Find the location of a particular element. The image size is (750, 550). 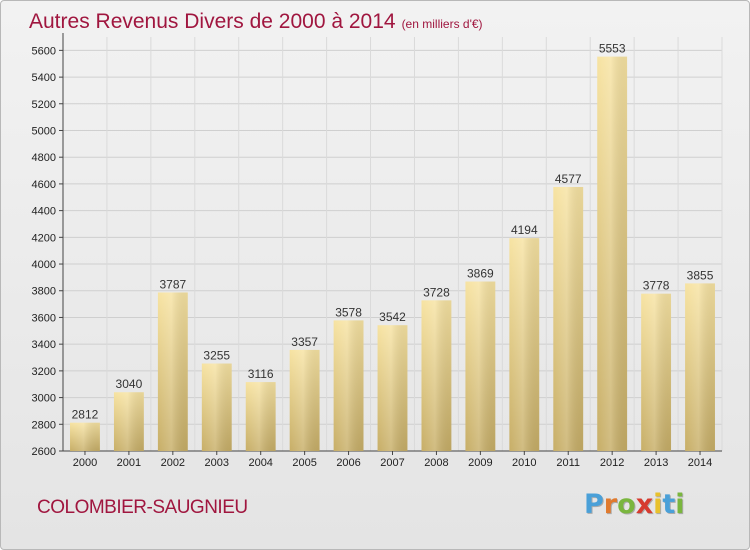

data-label: 3787 is located at coordinates (172, 284).